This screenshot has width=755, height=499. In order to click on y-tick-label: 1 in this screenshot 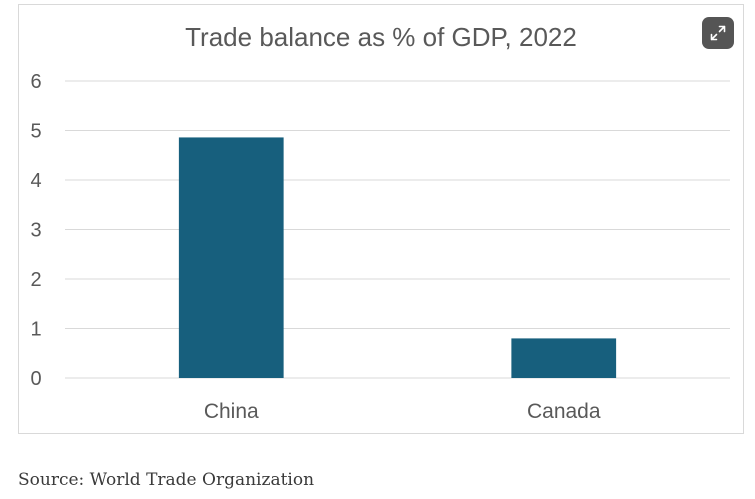, I will do `click(35, 330)`.